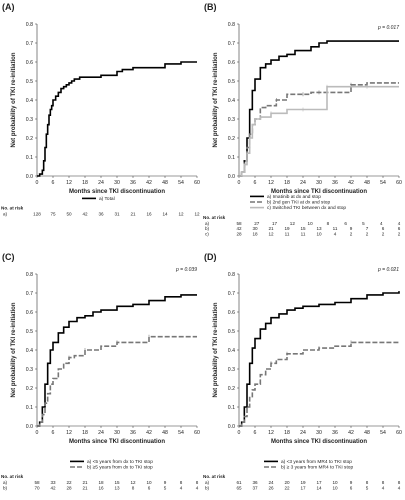 The width and height of the screenshot is (405, 500). I want to click on x-tick-label: 24, so click(101, 183).